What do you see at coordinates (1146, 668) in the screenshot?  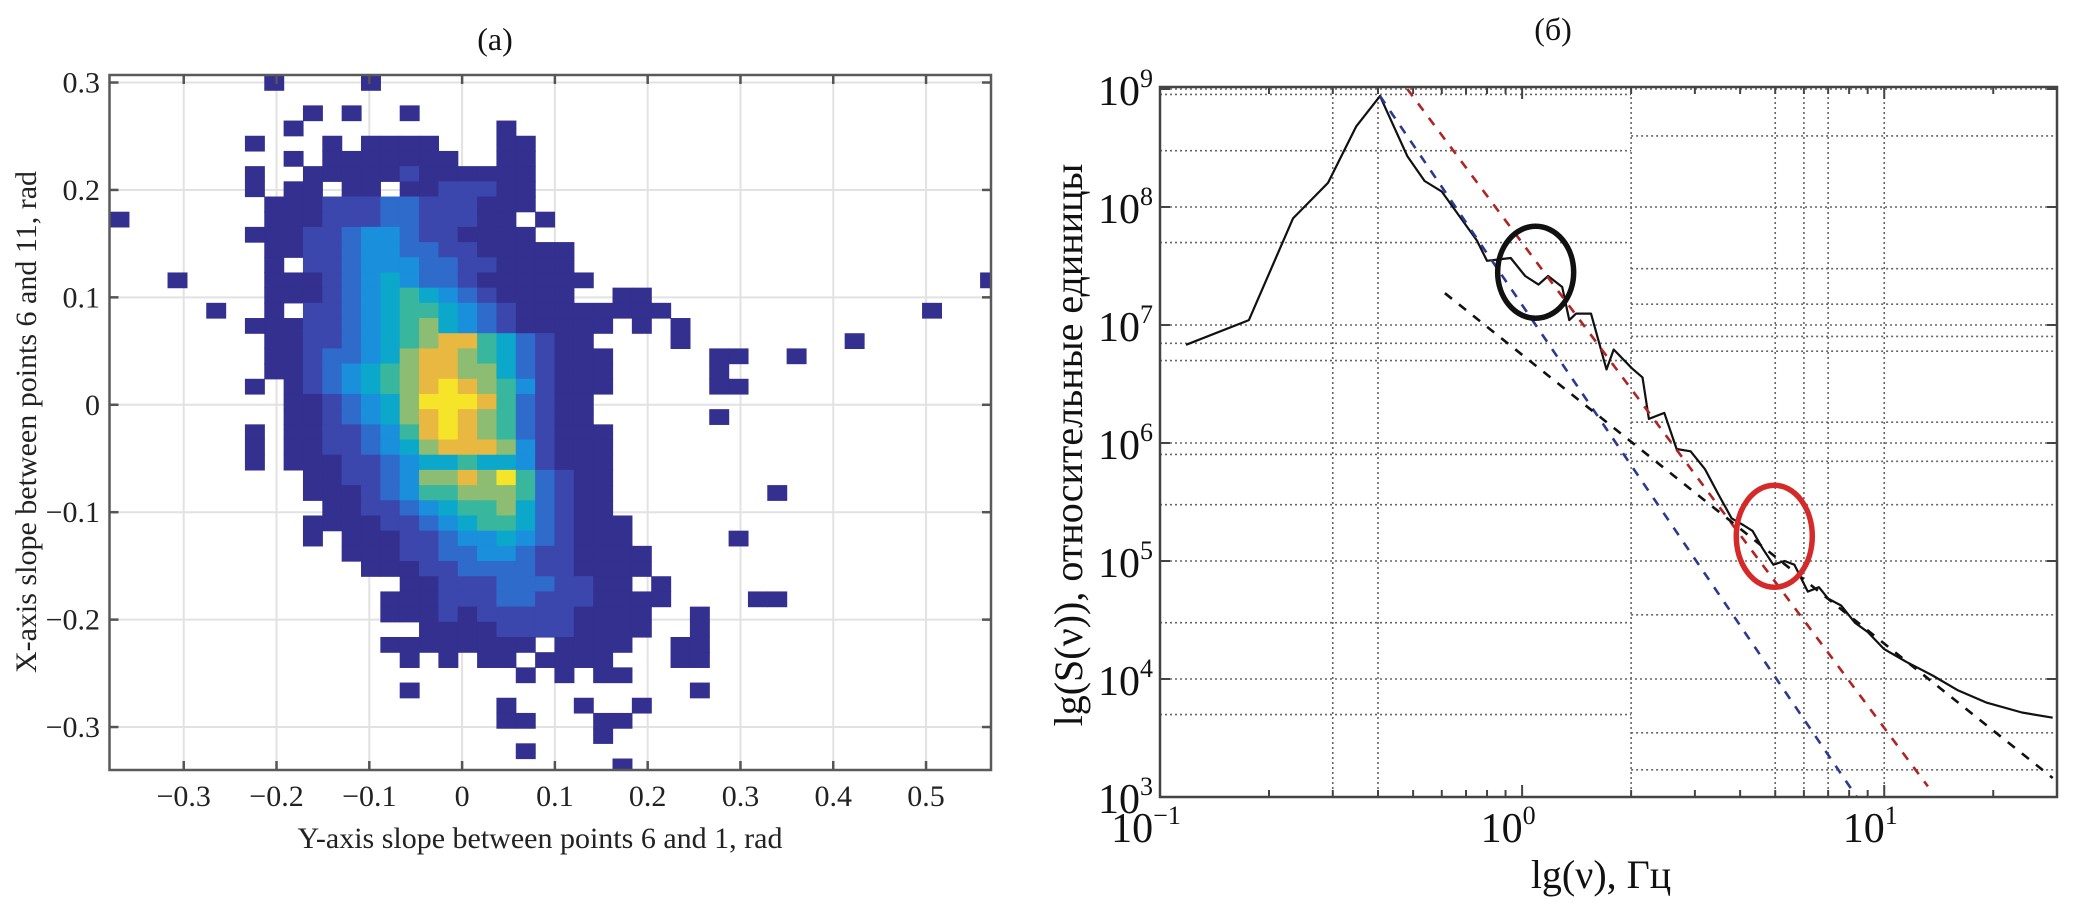 I see `y-tick-exponent: 4` at bounding box center [1146, 668].